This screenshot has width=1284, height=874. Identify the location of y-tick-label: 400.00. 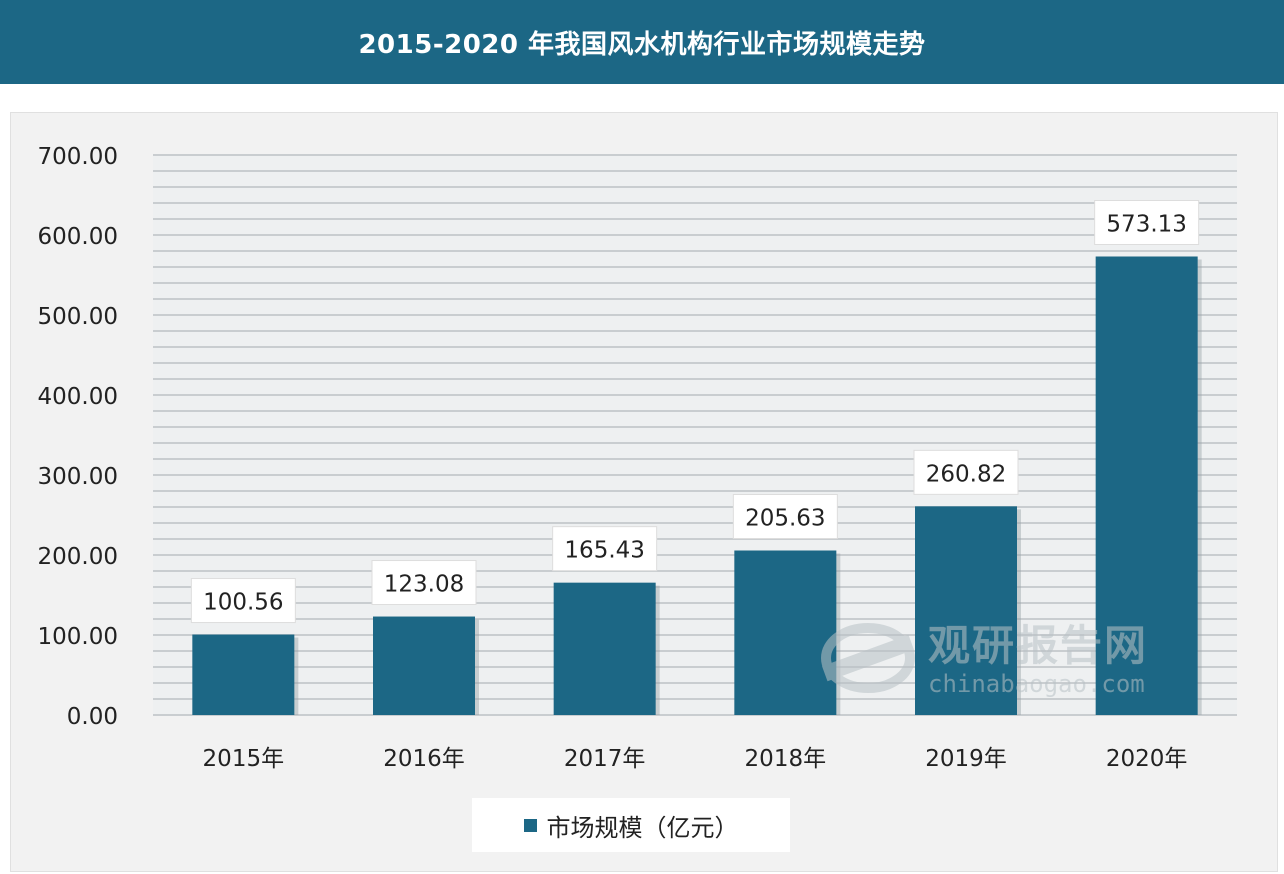
(78, 397).